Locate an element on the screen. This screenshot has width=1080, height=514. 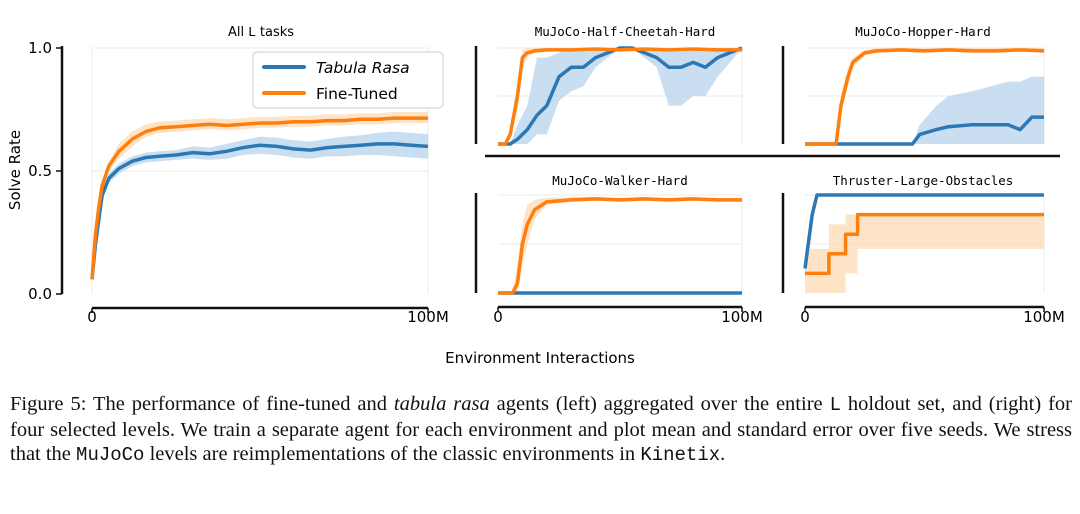
panel-walker: MuJoCo-Walker-Hard 0 100M is located at coordinates (618, 249).